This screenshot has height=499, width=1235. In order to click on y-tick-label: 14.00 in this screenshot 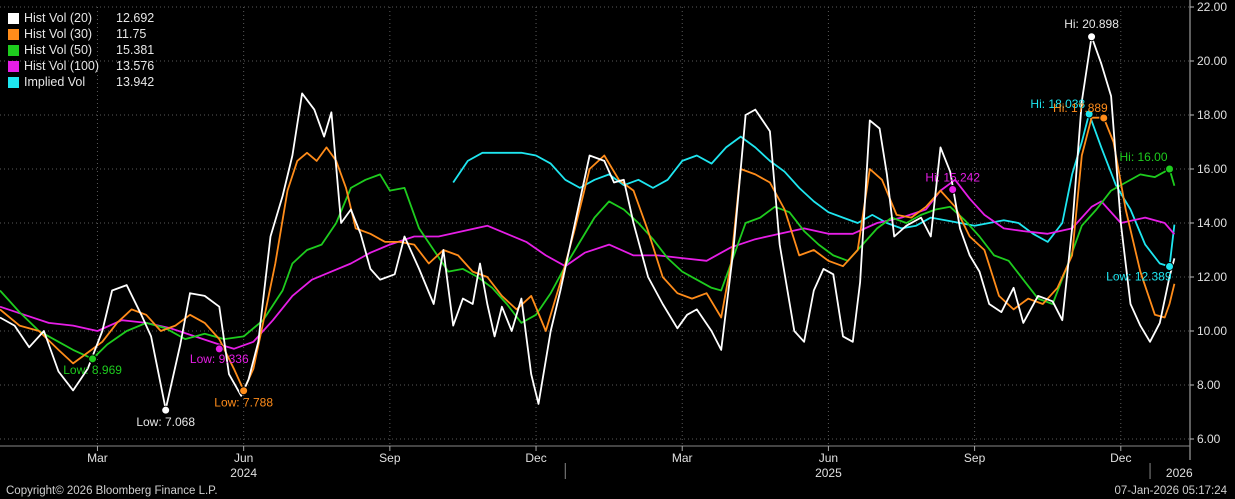, I will do `click(1212, 223)`.